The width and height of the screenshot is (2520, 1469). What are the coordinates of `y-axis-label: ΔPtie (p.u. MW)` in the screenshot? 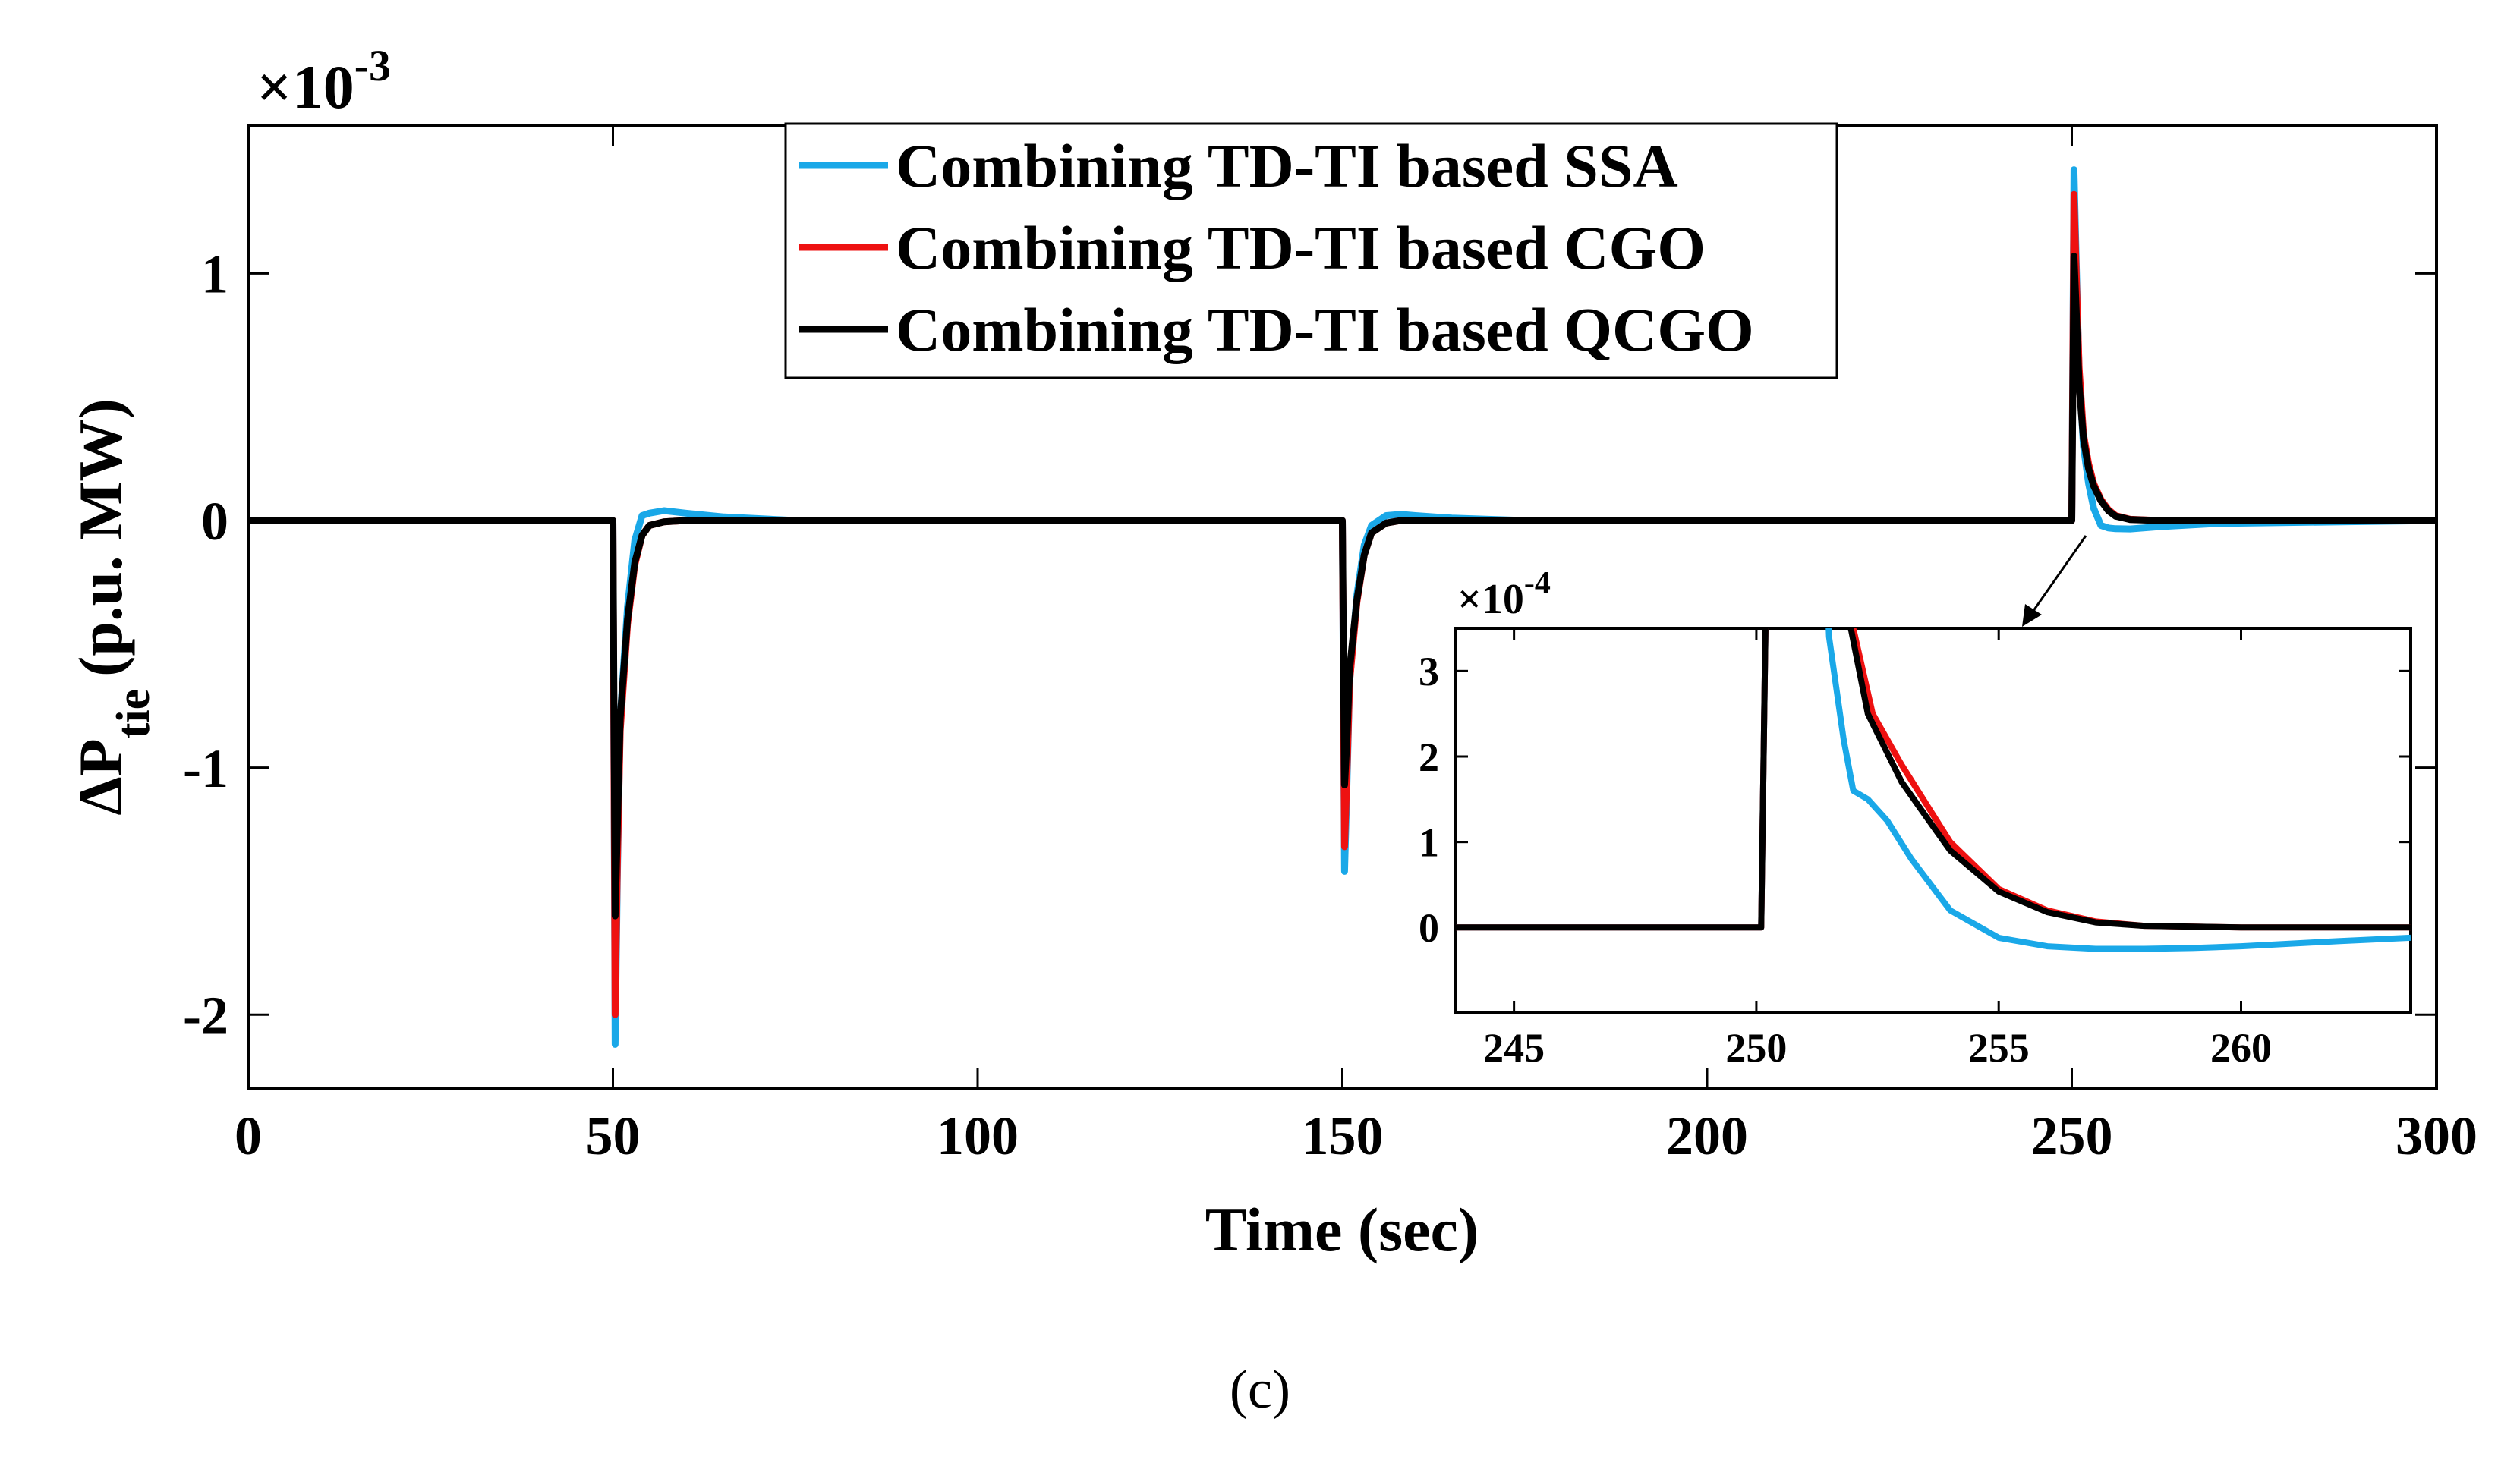 It's located at (112, 607).